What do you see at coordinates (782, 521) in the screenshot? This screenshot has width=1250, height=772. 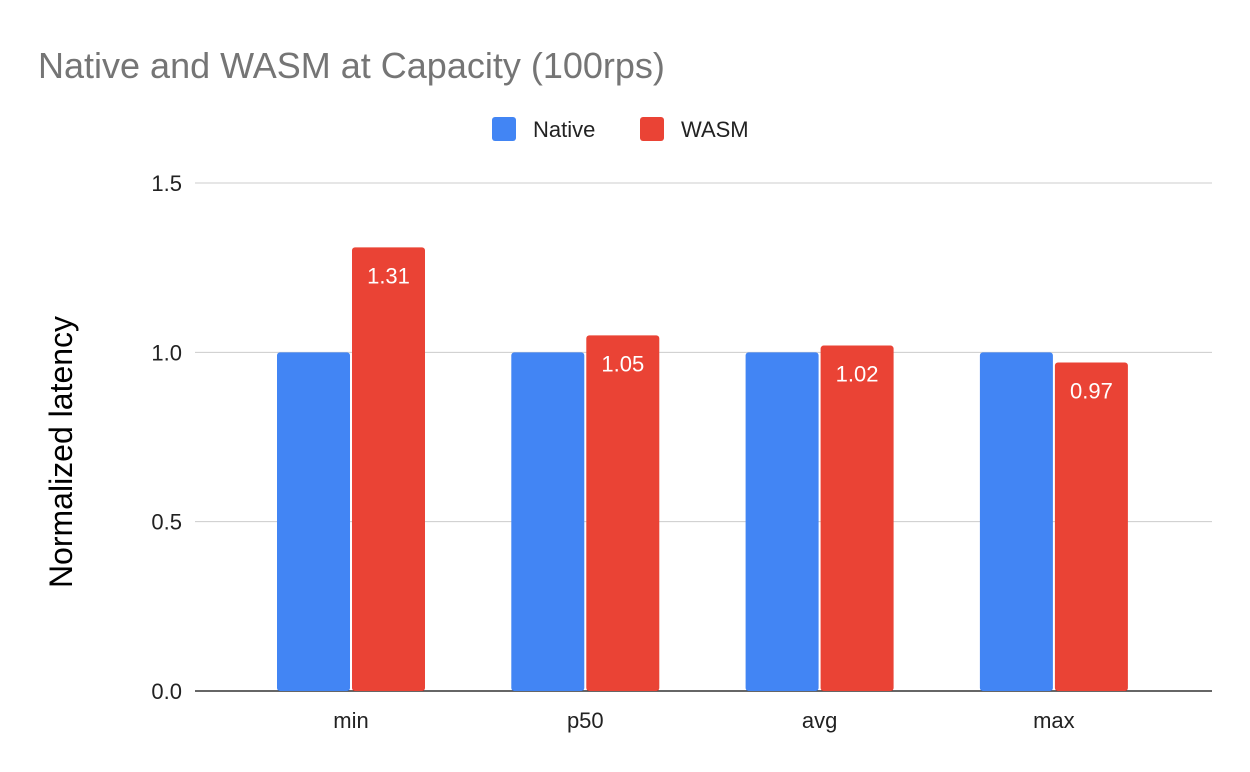 I see `bar-native-avg` at bounding box center [782, 521].